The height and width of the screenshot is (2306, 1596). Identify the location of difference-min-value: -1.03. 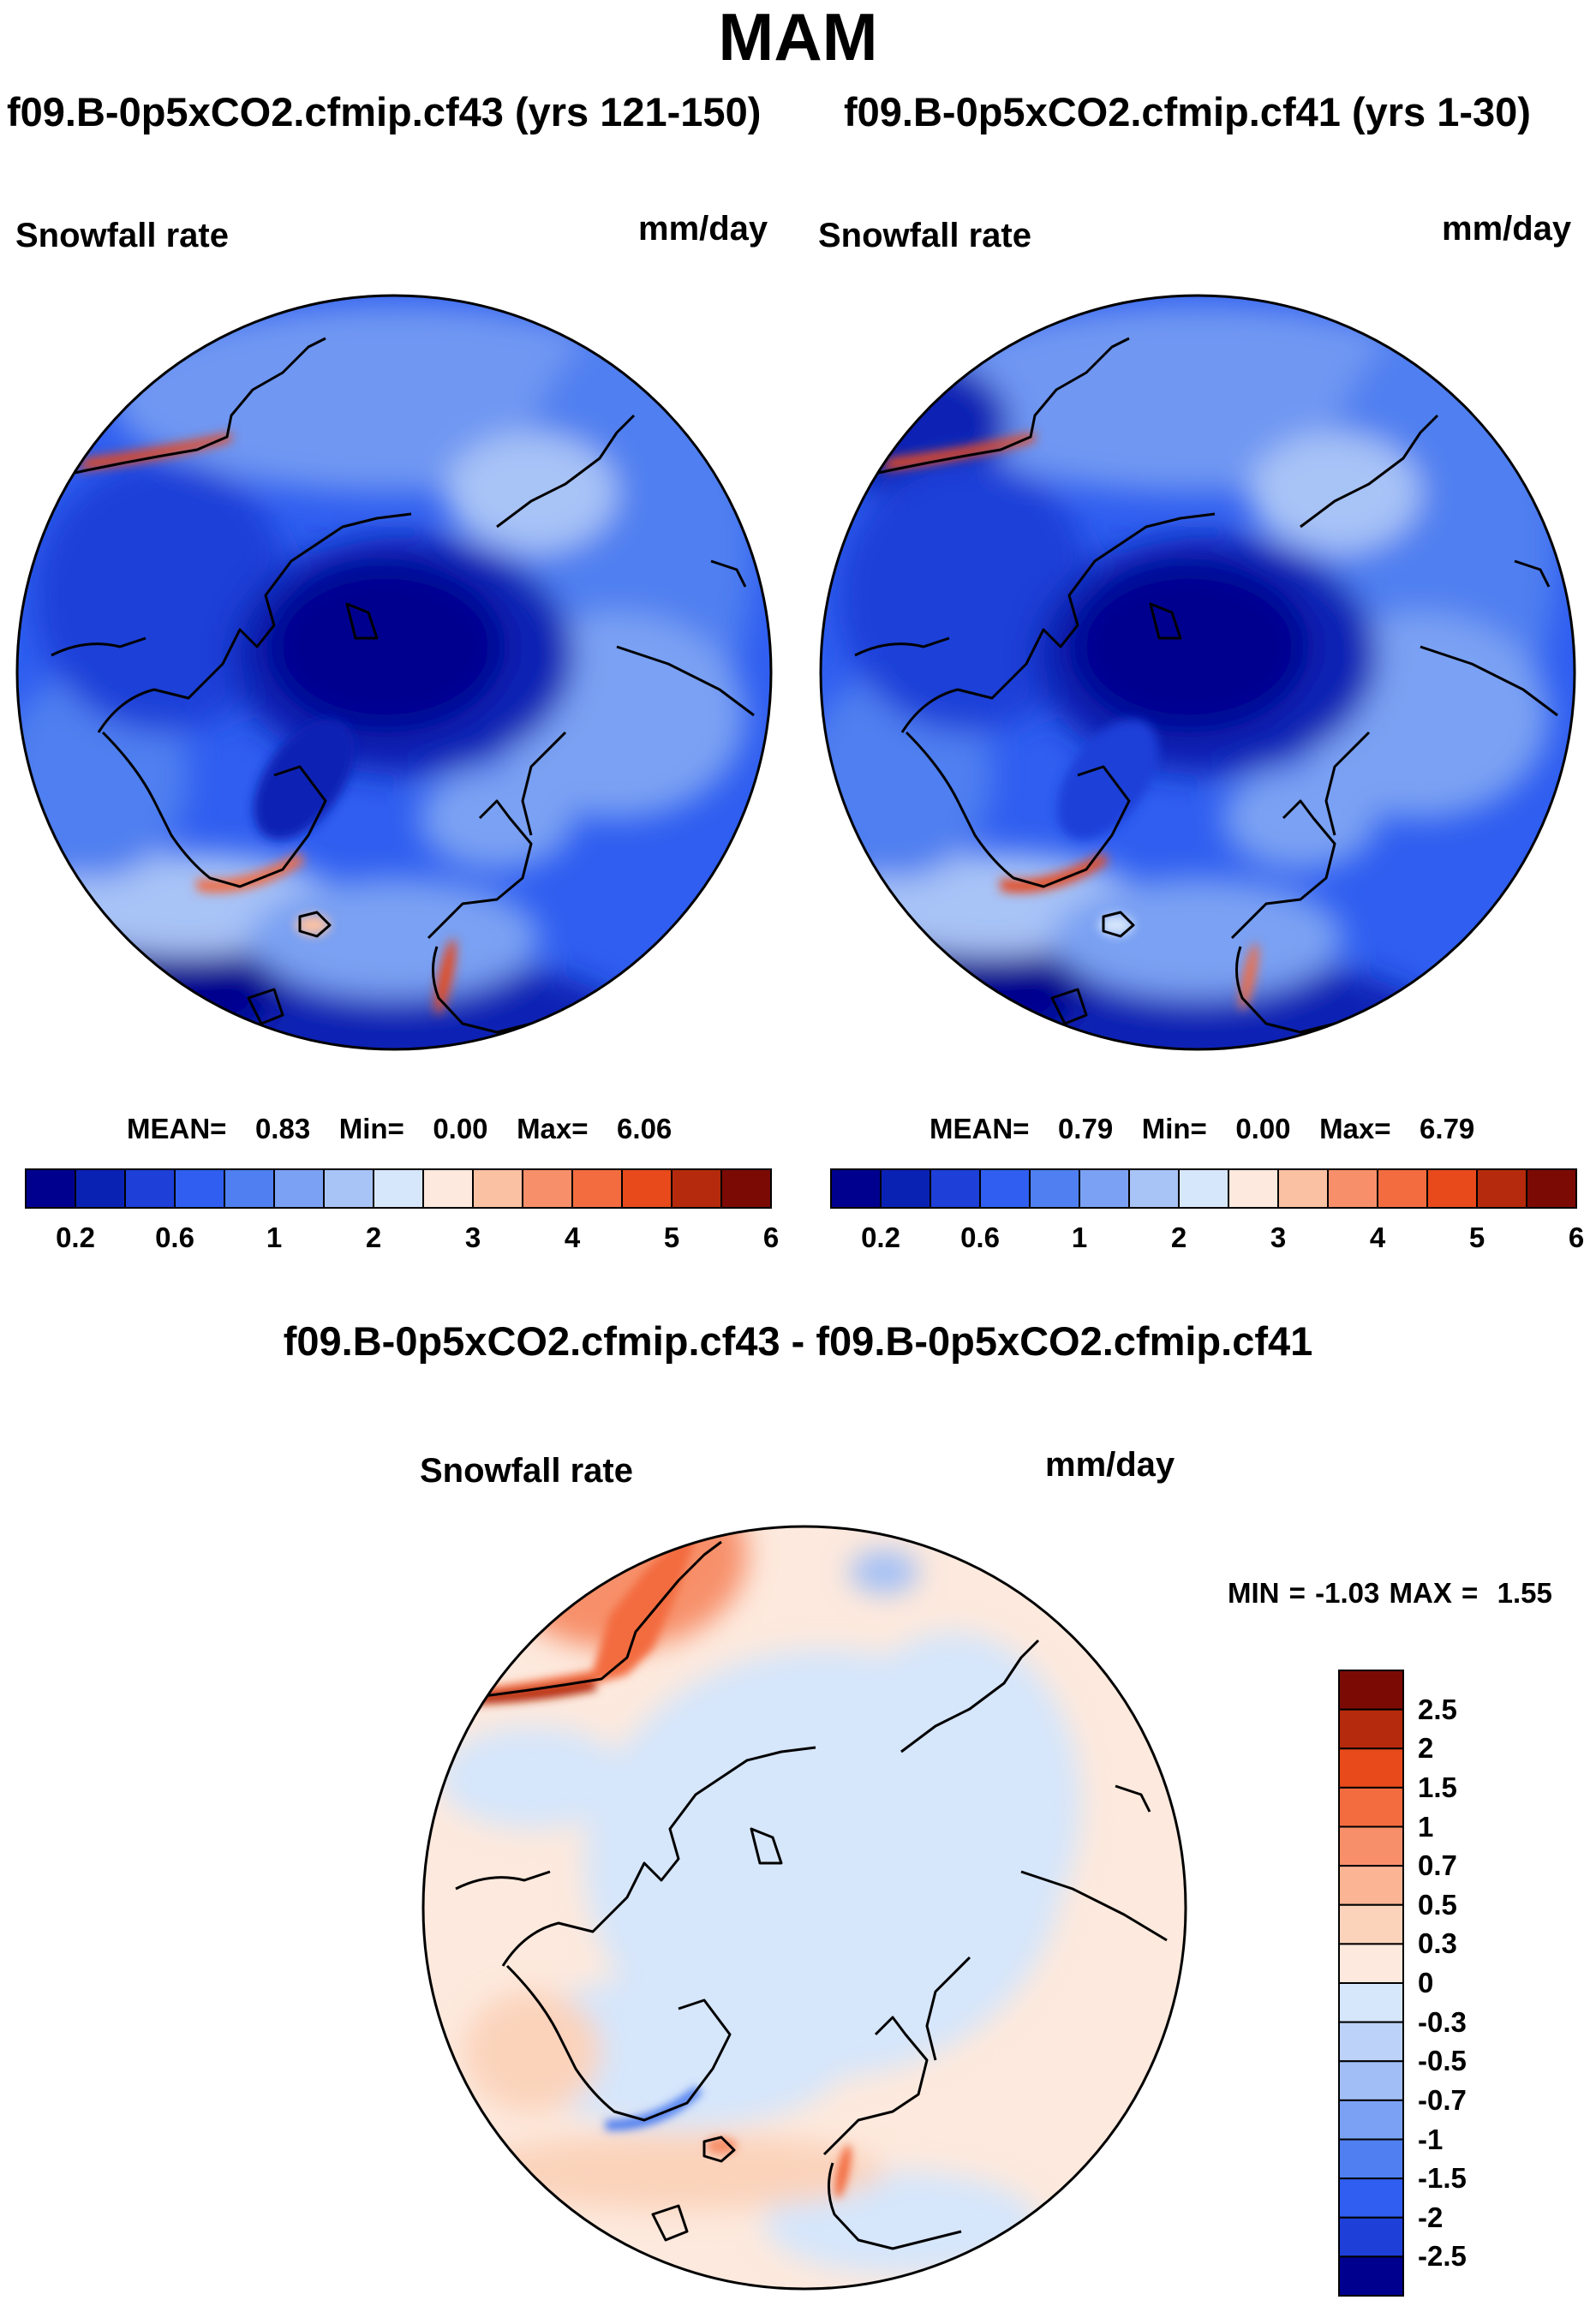
(1348, 1593).